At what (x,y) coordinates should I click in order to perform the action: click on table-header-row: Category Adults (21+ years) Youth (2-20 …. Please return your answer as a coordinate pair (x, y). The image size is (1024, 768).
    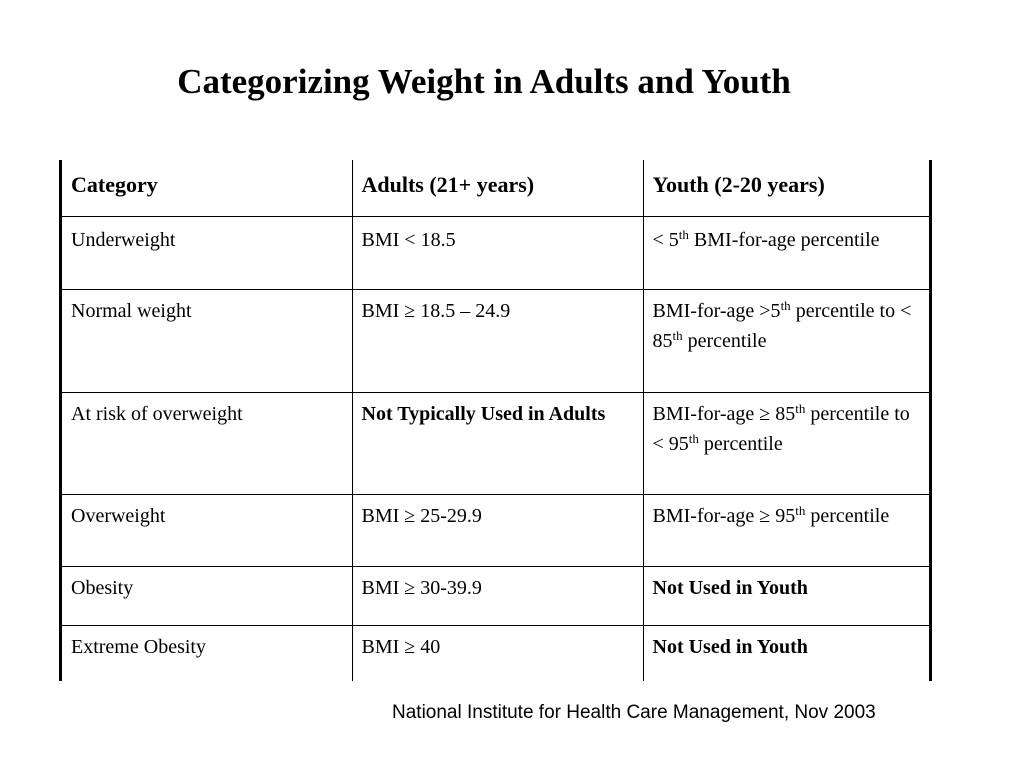
    Looking at the image, I should click on (495, 188).